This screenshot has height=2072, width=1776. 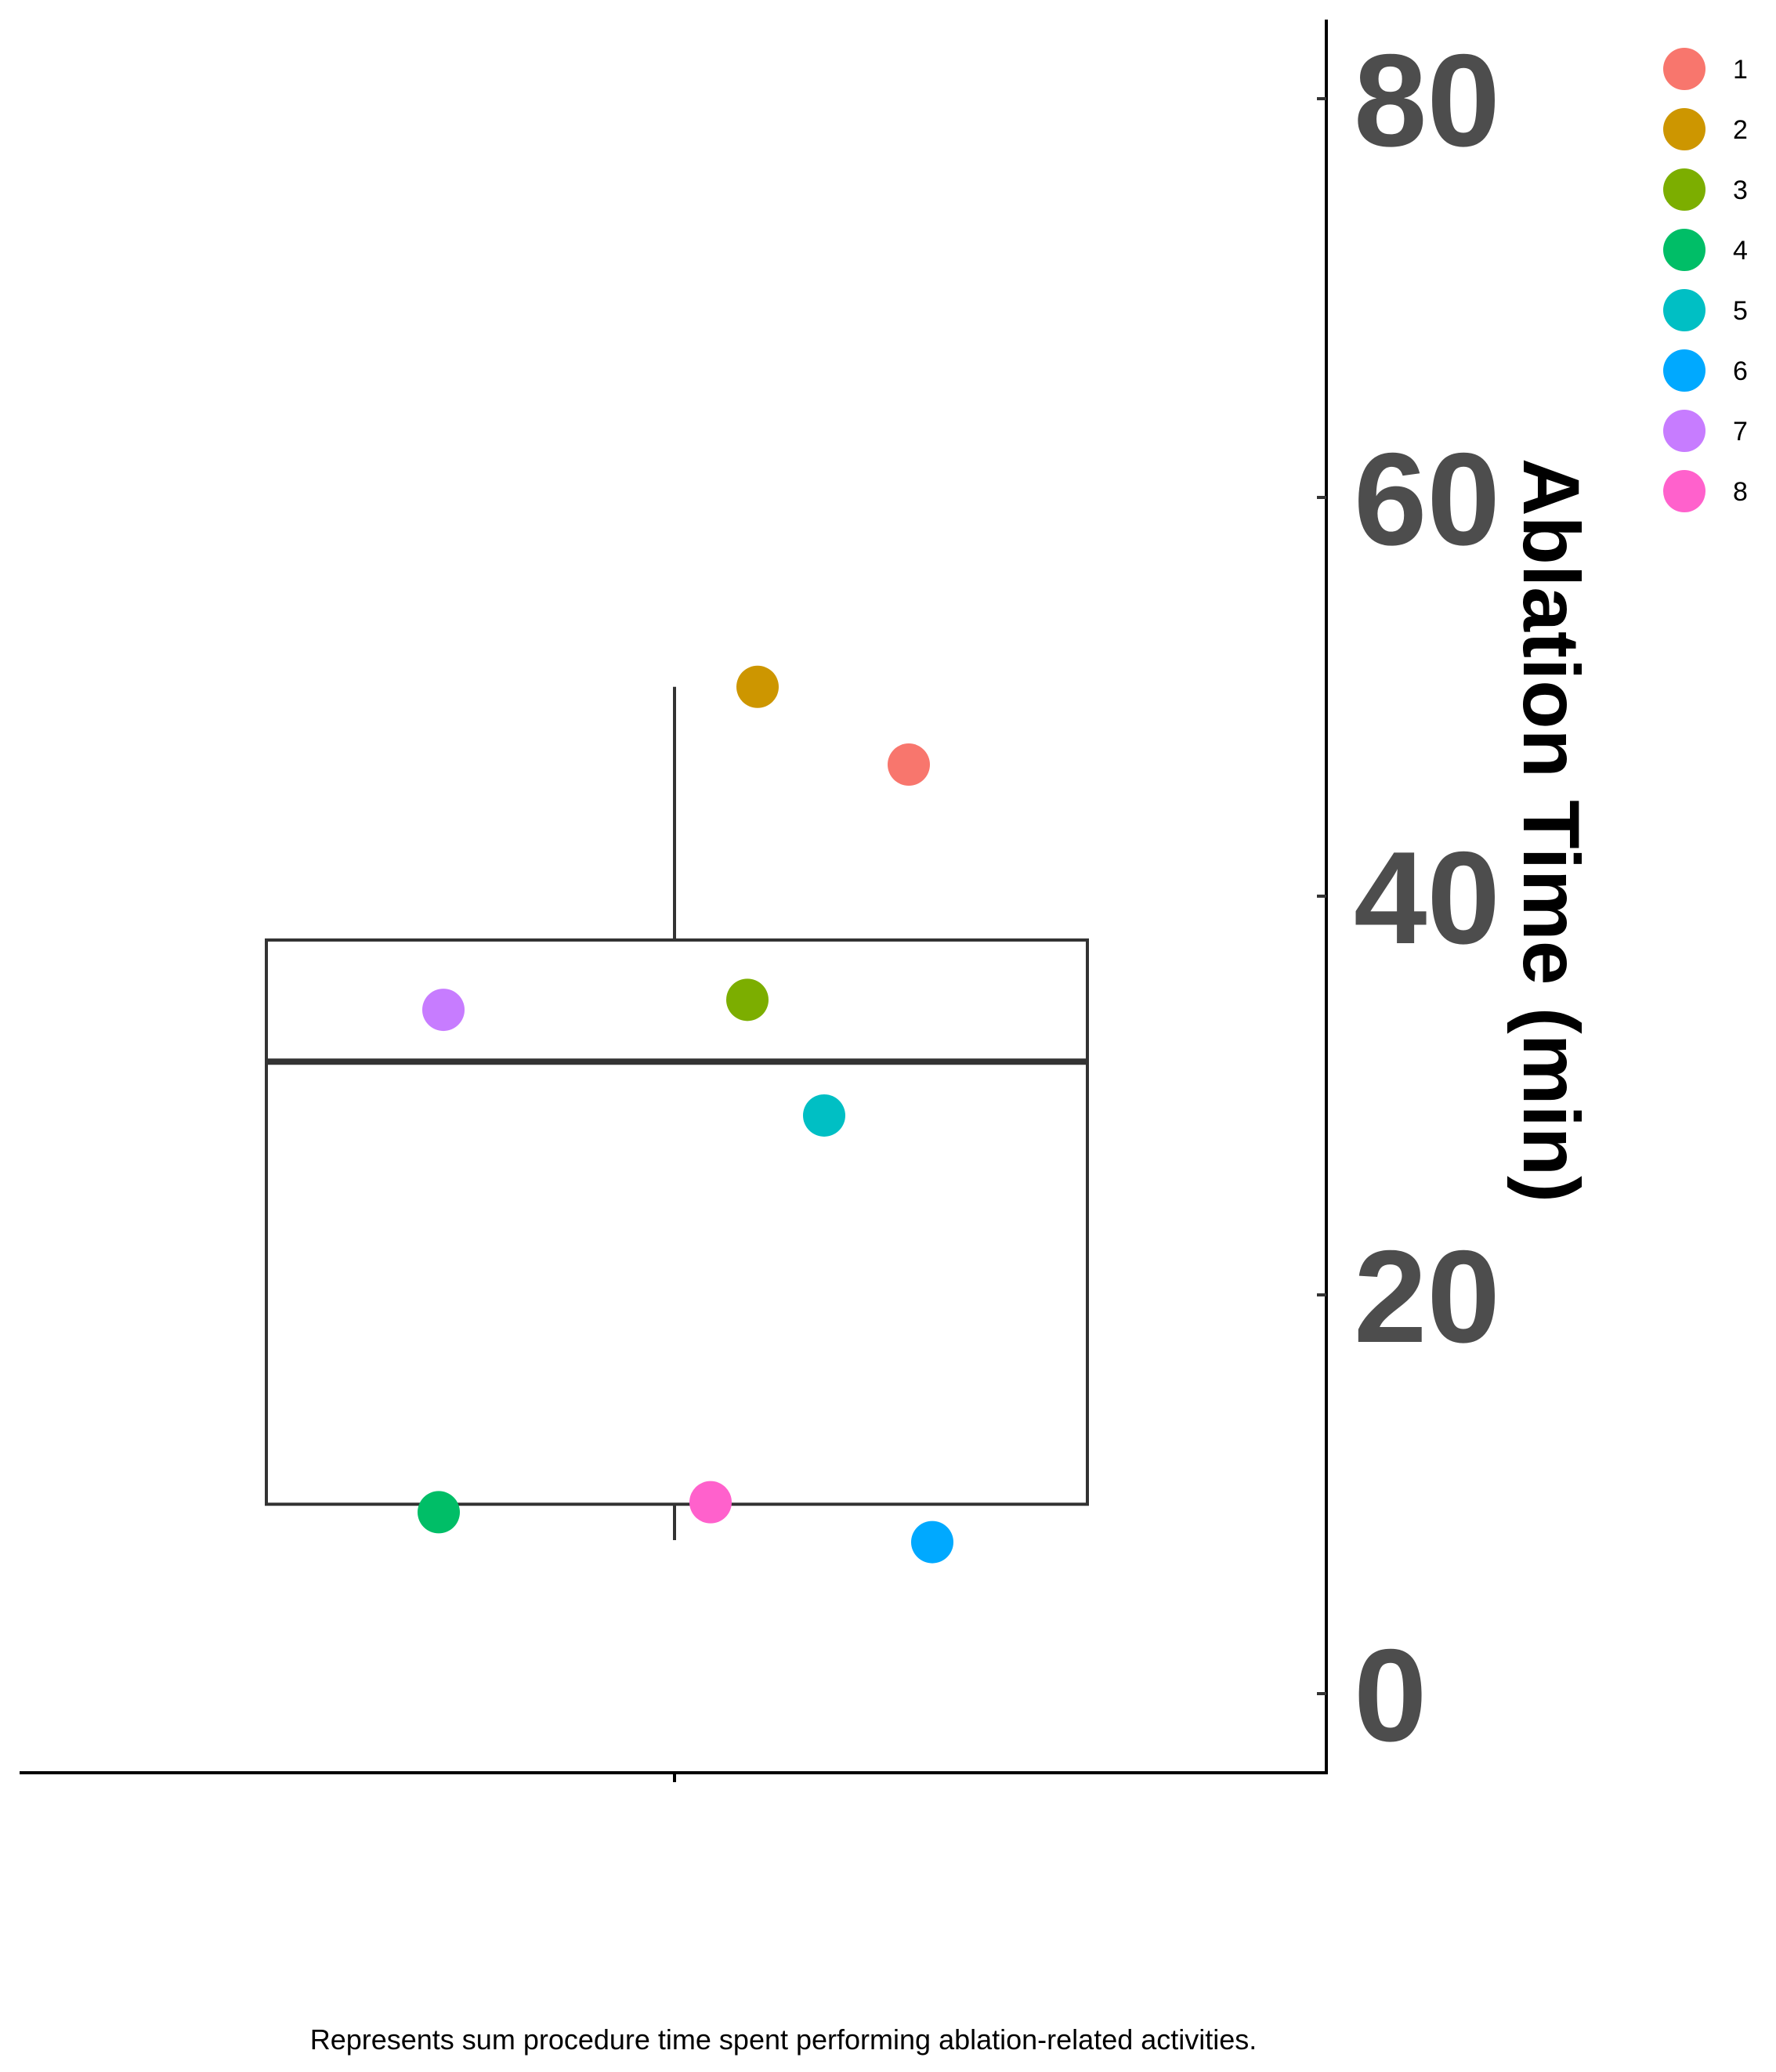 What do you see at coordinates (1740, 311) in the screenshot?
I see `legend-label-5: 5` at bounding box center [1740, 311].